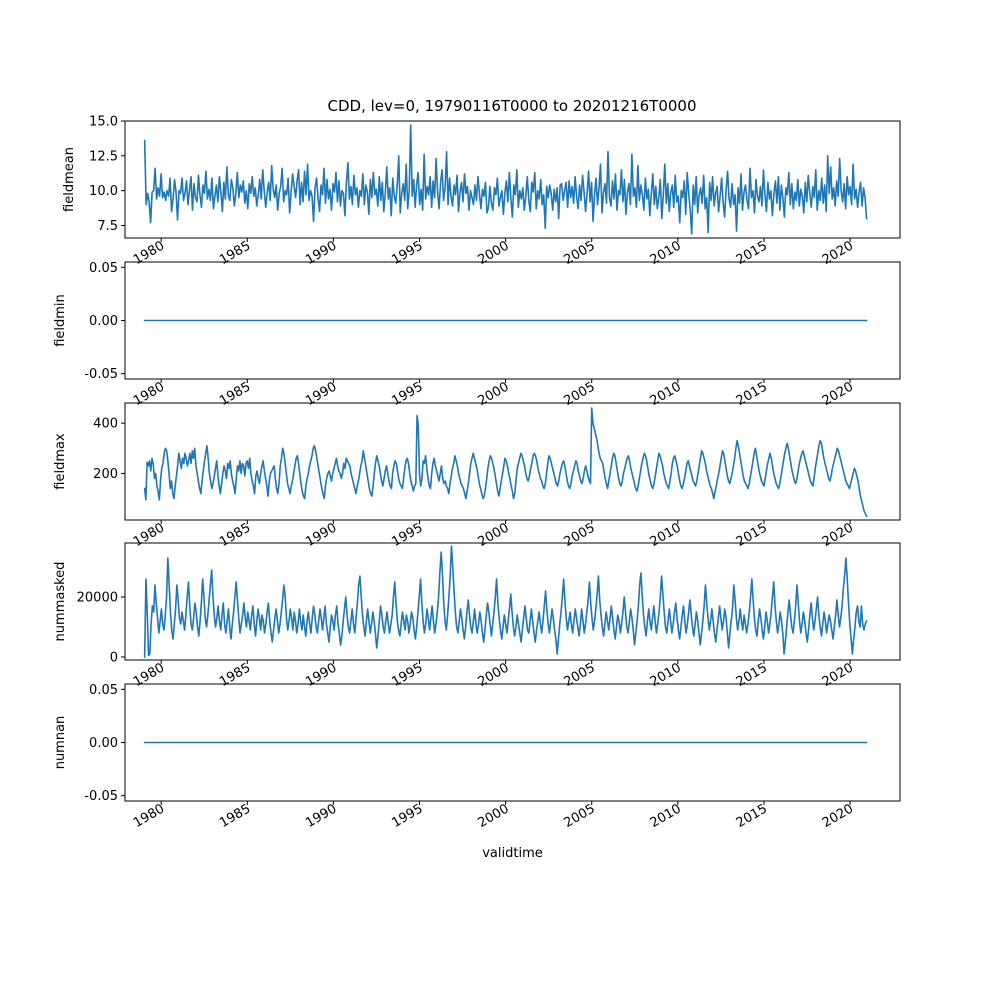 The height and width of the screenshot is (1000, 1000). I want to click on y-tick-label: 12.5, so click(103, 156).